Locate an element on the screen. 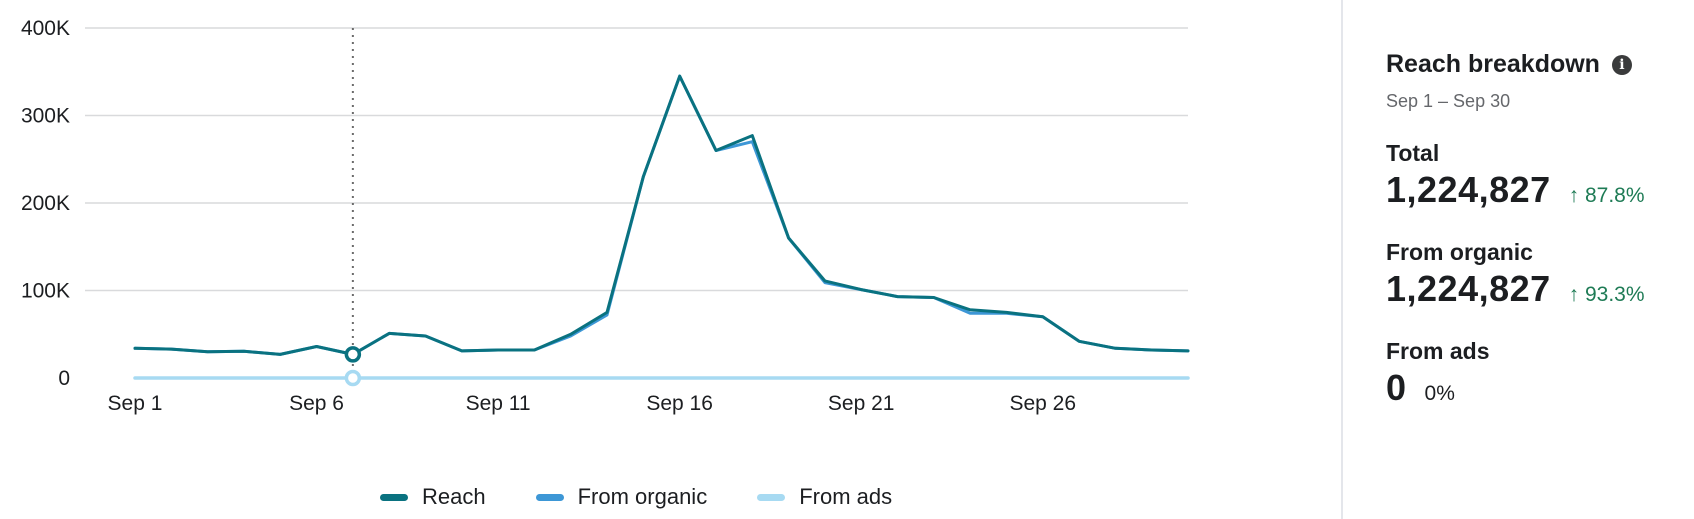 This screenshot has height=519, width=1694. x-tick-label: Sep 21 is located at coordinates (861, 403).